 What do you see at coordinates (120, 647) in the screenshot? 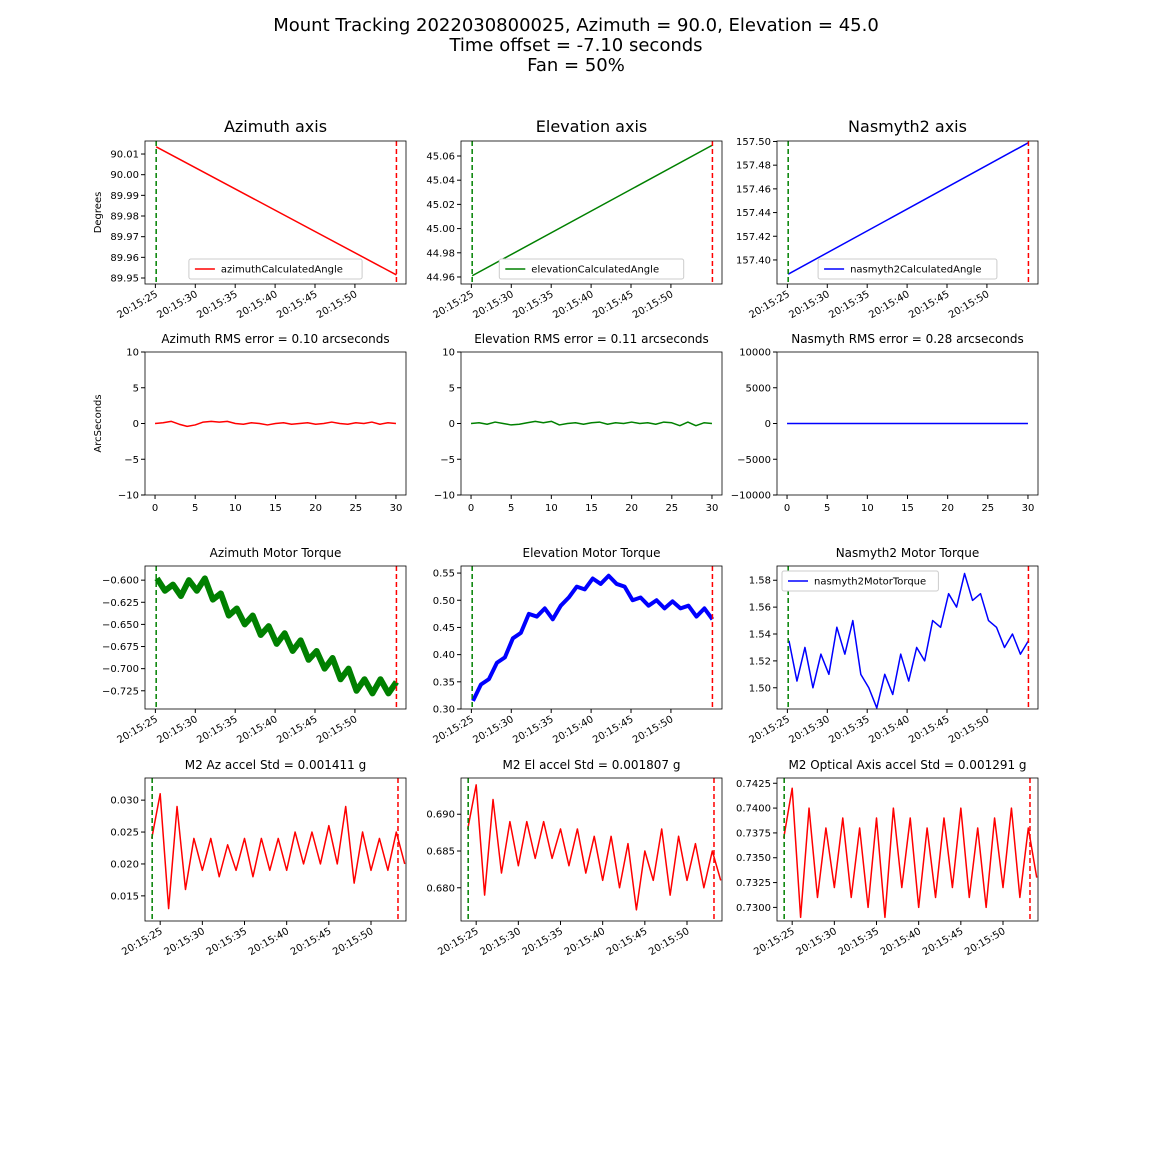
I see `y-tick-label: −0.675` at bounding box center [120, 647].